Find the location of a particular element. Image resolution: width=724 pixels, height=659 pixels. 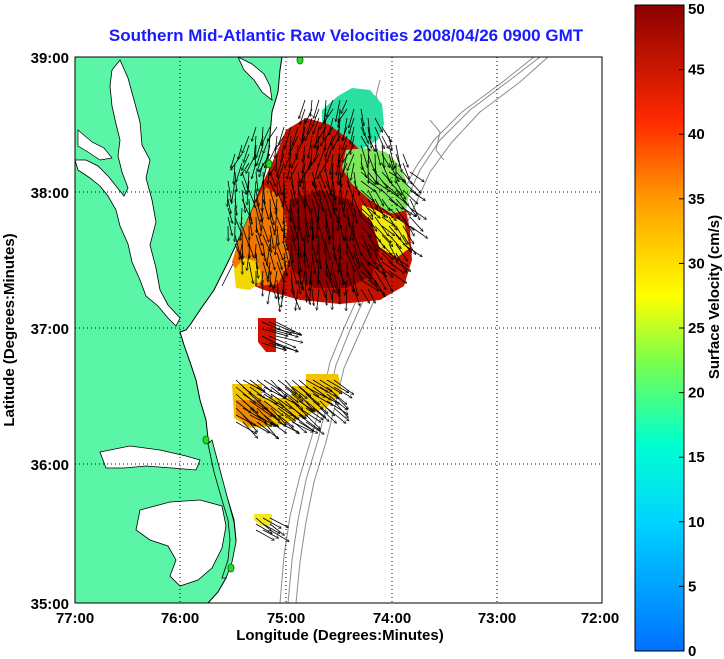

colorbar-tick-label: 15 is located at coordinates (696, 457).